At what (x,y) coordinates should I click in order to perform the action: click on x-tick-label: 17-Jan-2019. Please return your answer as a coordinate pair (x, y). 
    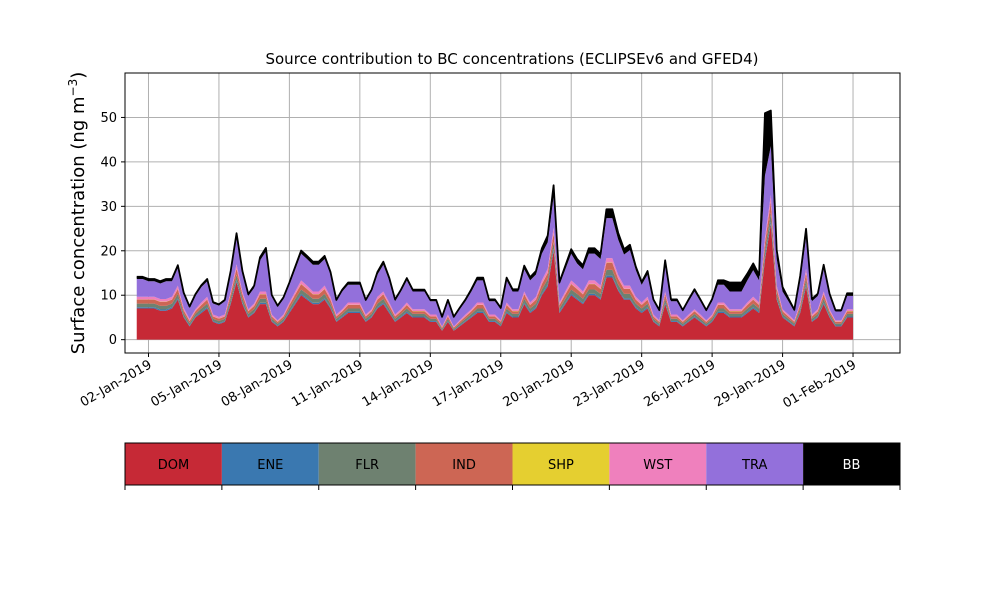
    Looking at the image, I should click on (468, 383).